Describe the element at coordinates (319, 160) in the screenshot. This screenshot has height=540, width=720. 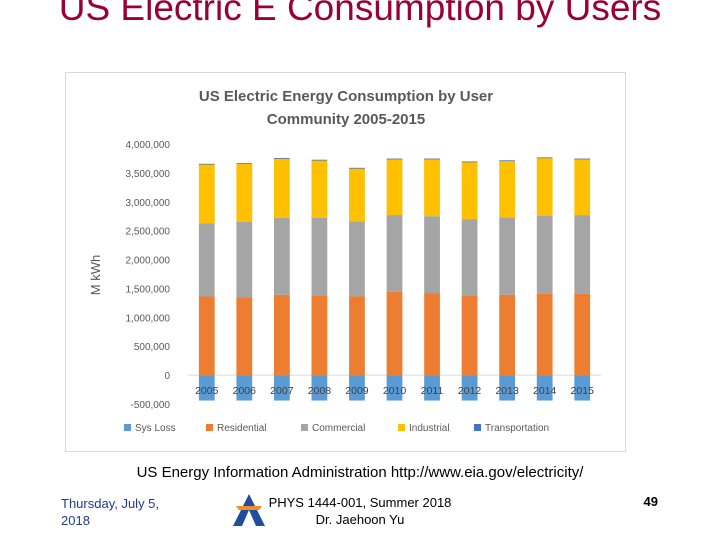
I see `bar-transportation-2008` at that location.